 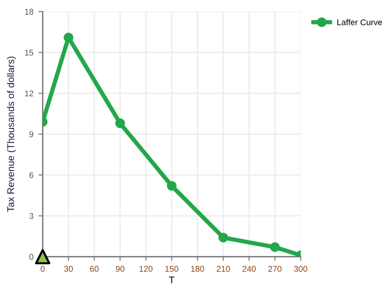 I want to click on x-tick-label: 60, so click(x=94, y=269).